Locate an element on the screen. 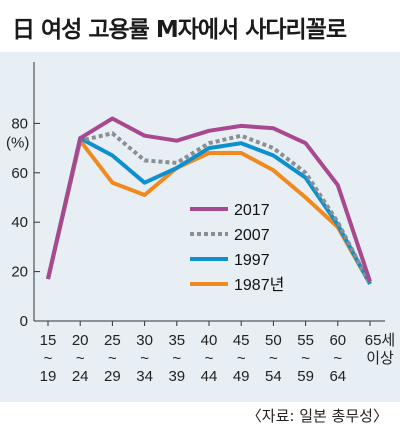 This screenshot has height=434, width=400. x-tick-label: 65세 is located at coordinates (380, 340).